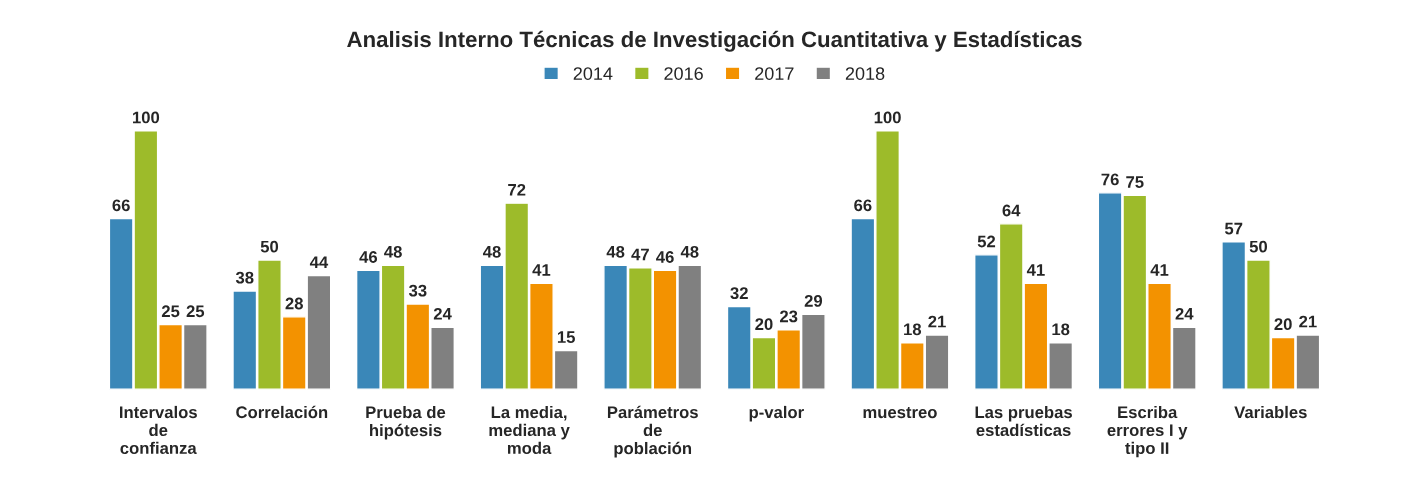 This screenshot has width=1401, height=499. Describe the element at coordinates (566, 337) in the screenshot. I see `data-label: 15` at that location.